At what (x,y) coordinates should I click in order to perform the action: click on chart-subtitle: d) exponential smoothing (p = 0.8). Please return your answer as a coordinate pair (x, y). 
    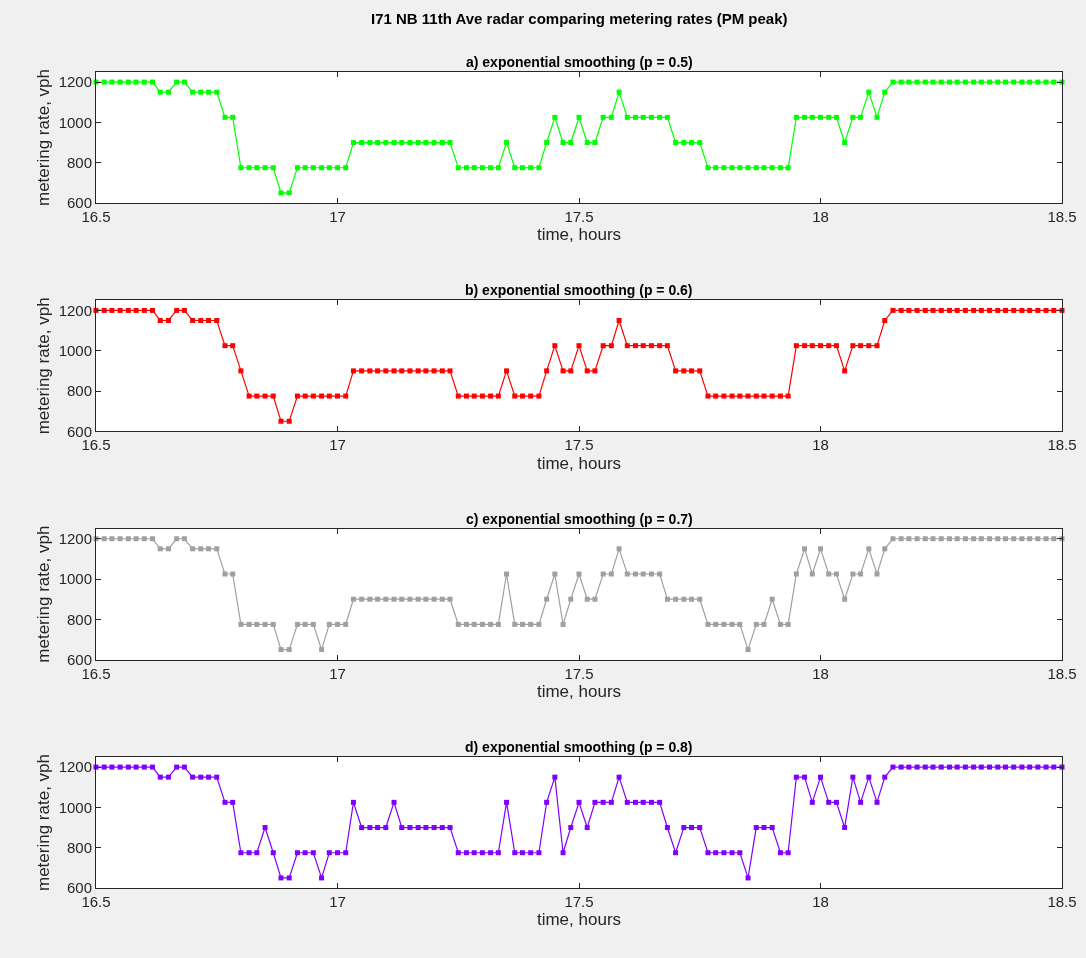
    Looking at the image, I should click on (579, 747).